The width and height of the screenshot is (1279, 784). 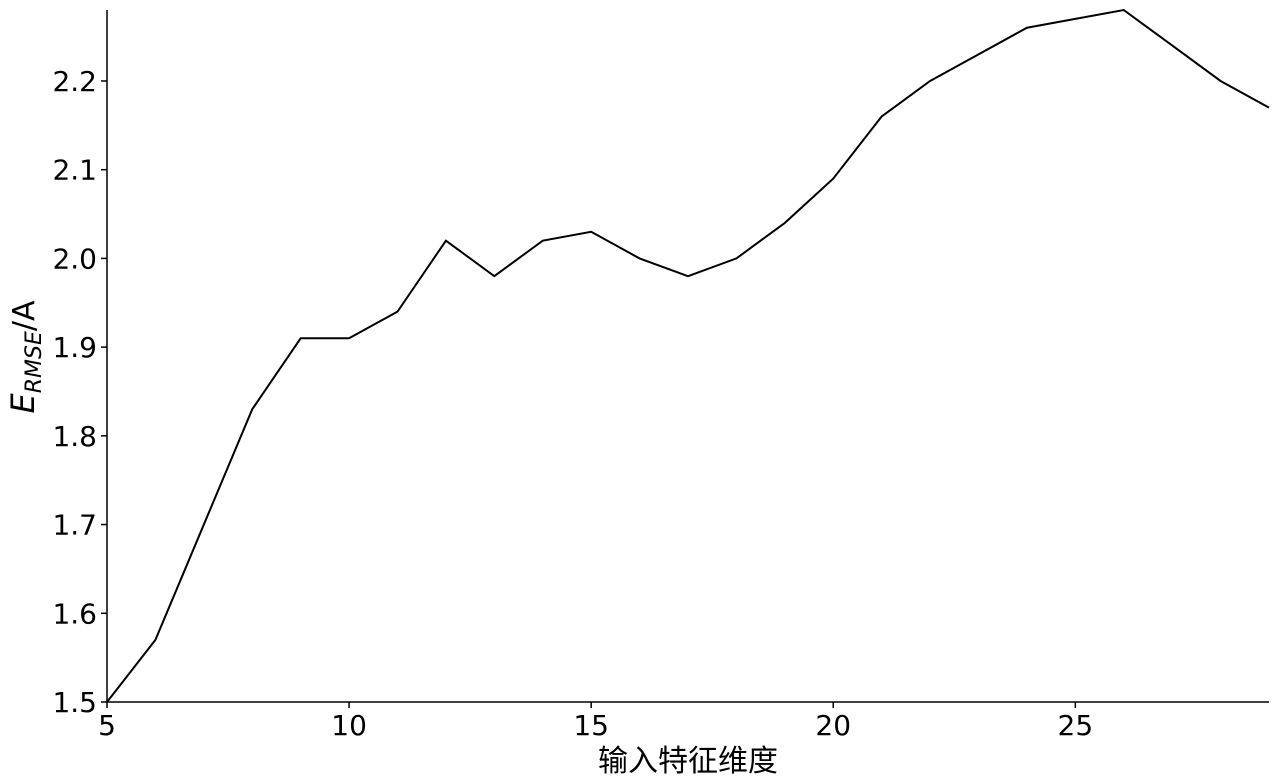 What do you see at coordinates (107, 725) in the screenshot?
I see `x-tick-label: 5` at bounding box center [107, 725].